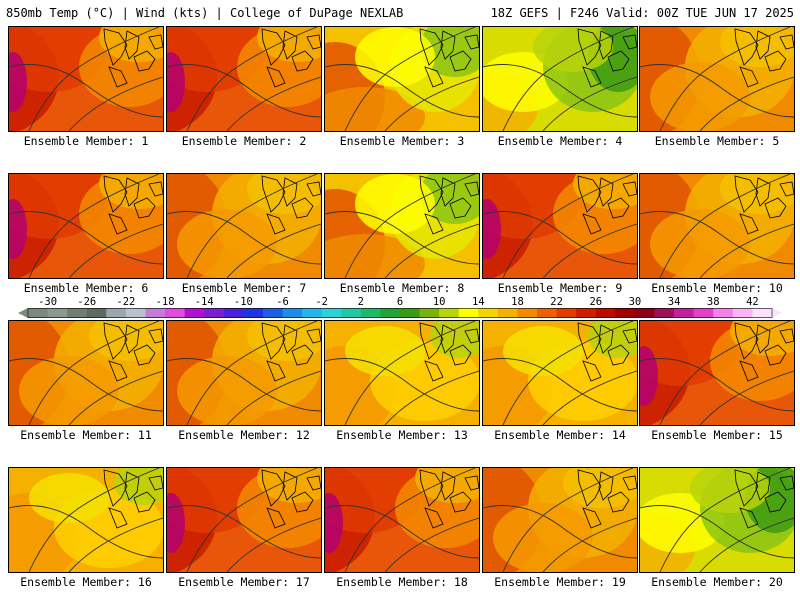 This screenshot has width=800, height=600. What do you see at coordinates (402, 582) in the screenshot?
I see `ensemble-member-label: Ensemble Member: 18` at bounding box center [402, 582].